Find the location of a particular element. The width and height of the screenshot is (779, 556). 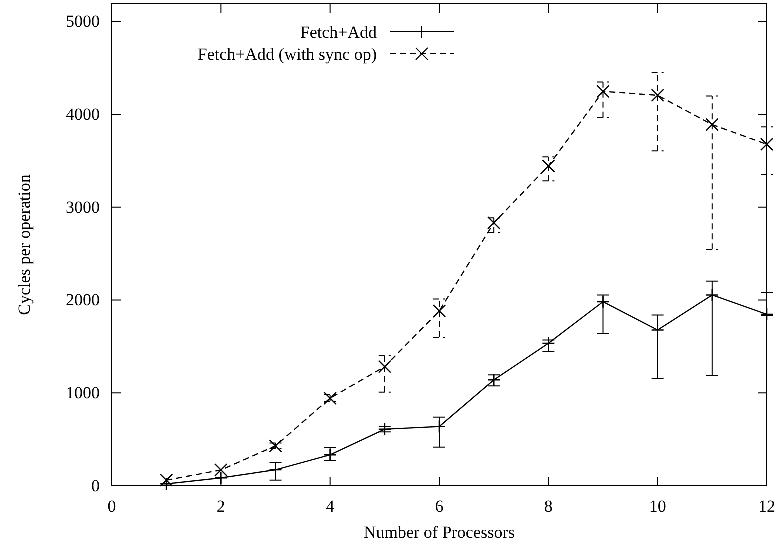

x-tick-label: 8 is located at coordinates (548, 506).